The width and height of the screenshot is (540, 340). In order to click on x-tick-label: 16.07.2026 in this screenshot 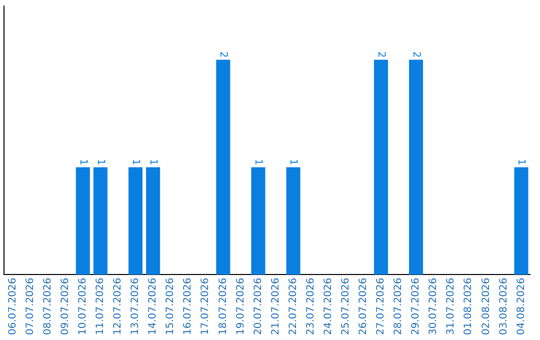, I will do `click(188, 307)`.